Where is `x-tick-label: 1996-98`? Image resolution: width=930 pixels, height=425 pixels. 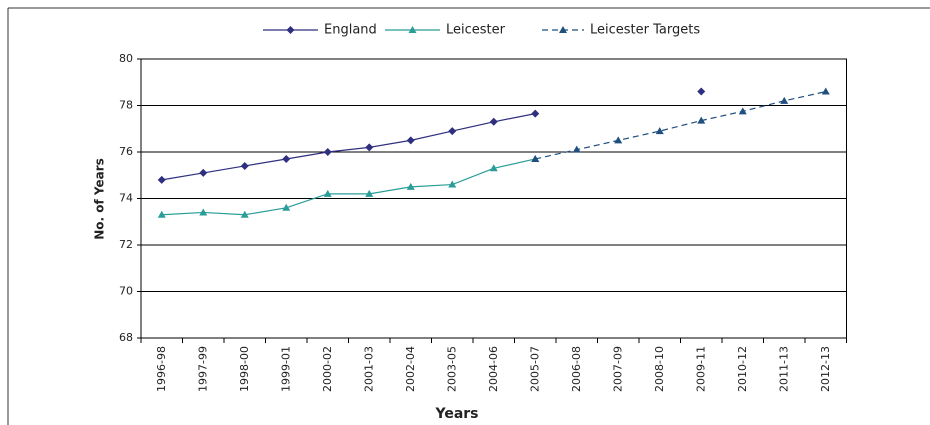 x-tick-label: 1996-98 is located at coordinates (161, 369).